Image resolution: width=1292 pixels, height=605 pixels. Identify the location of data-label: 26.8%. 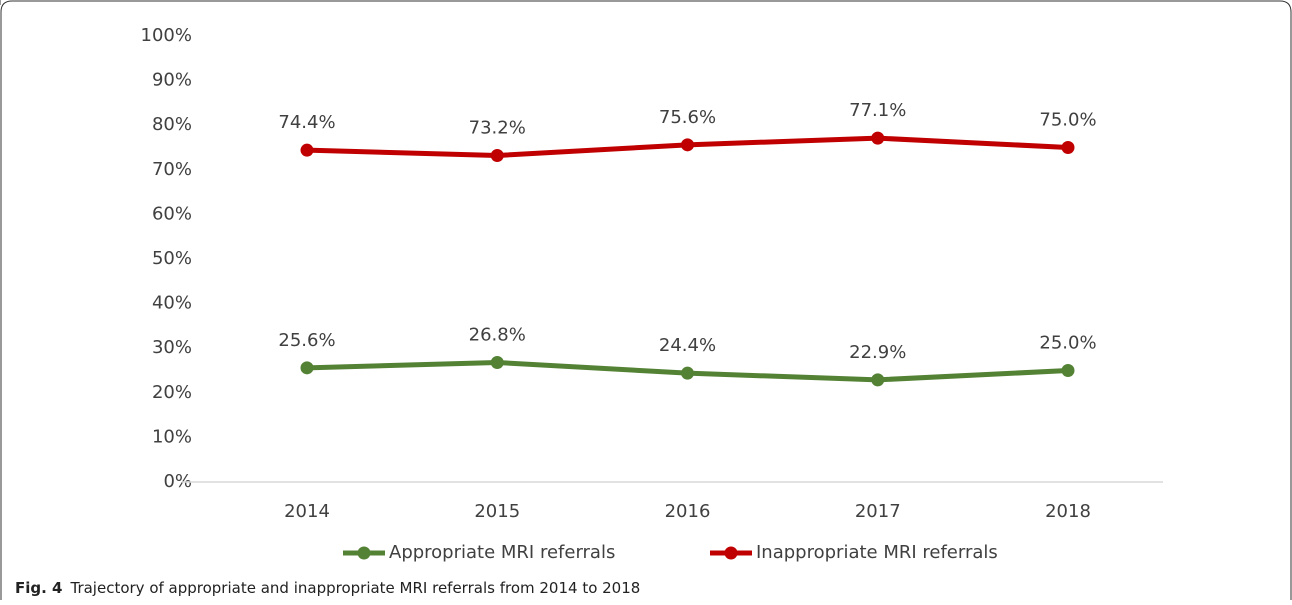
(497, 334).